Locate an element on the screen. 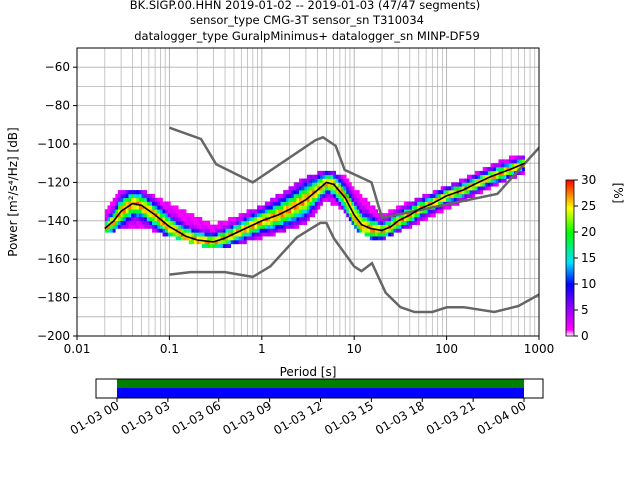  noise-model-low-line is located at coordinates (354, 267).